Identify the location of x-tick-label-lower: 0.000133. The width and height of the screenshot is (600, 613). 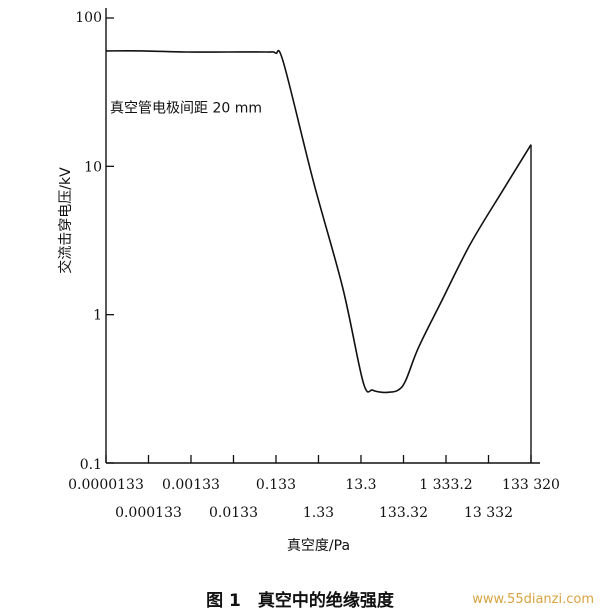
(148, 513).